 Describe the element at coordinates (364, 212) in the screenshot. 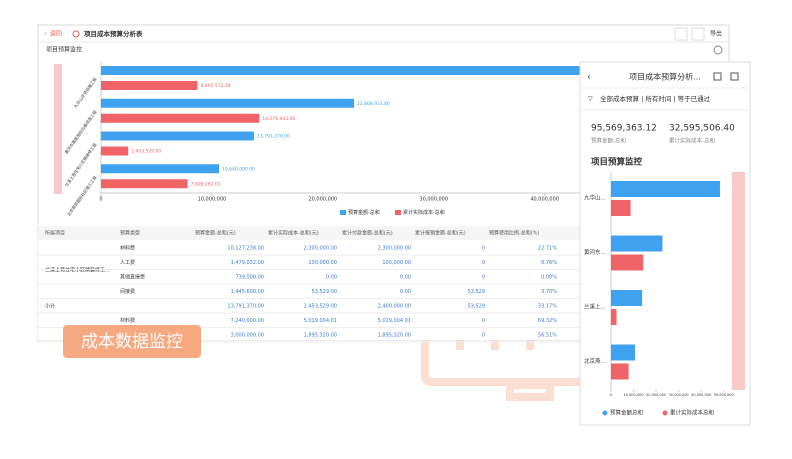

I see `legend-label: 预算金额-总和` at that location.